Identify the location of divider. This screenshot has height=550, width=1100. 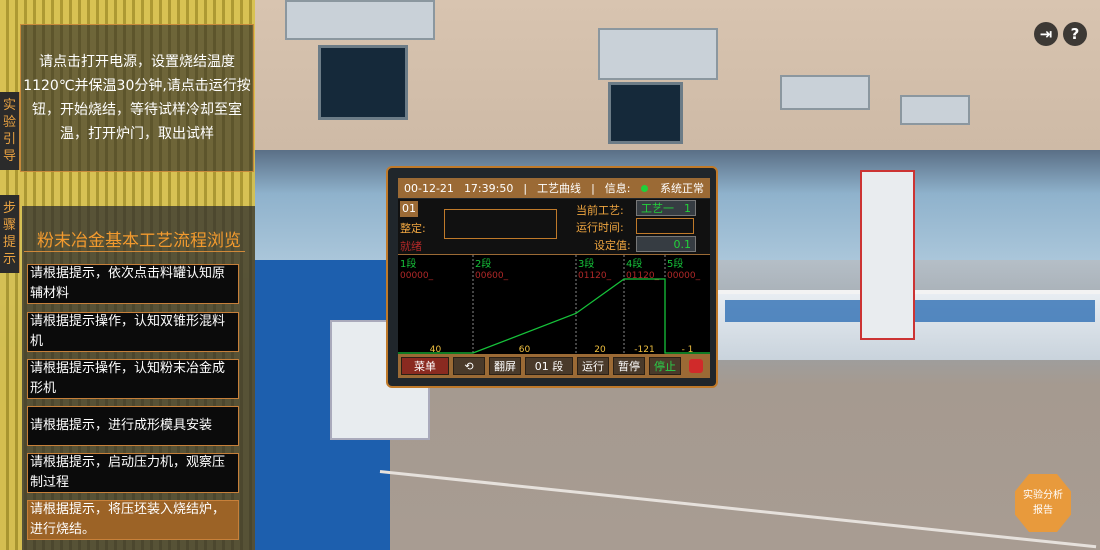
(134, 251).